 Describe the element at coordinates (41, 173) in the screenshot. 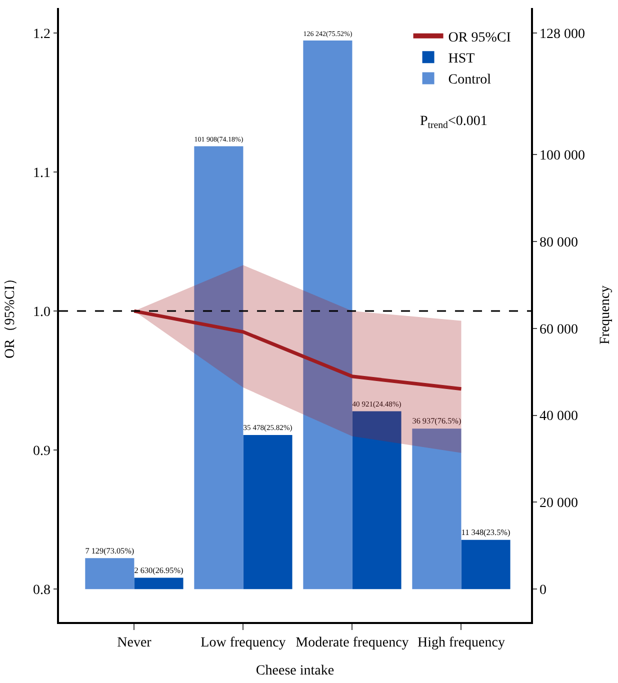

I see `y-tick-label: 1.1` at that location.